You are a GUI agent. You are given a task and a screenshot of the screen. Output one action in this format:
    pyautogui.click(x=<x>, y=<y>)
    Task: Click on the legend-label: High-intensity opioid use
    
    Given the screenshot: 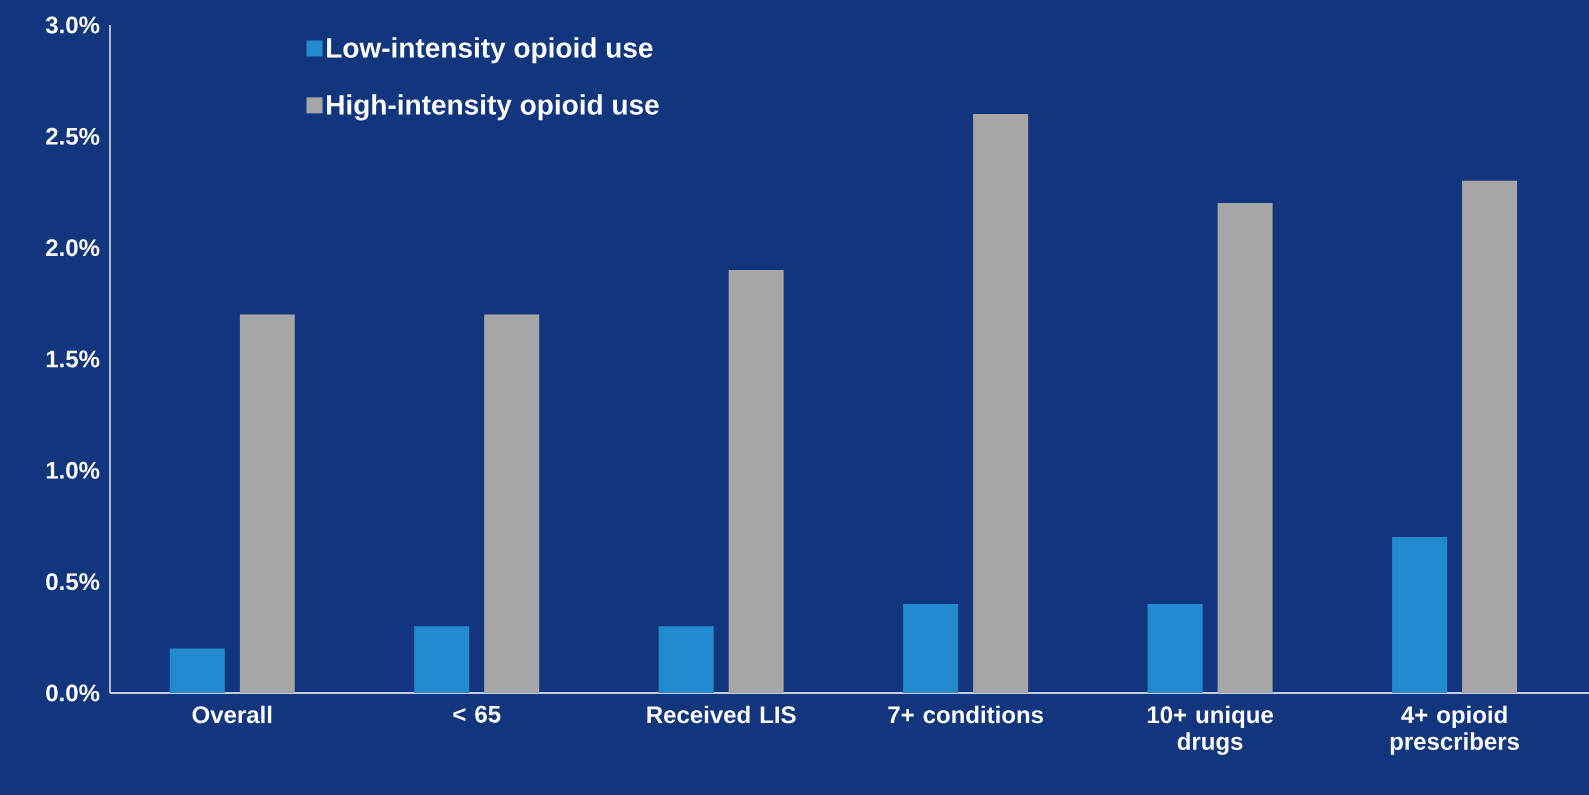 What is the action you would take?
    pyautogui.click(x=493, y=107)
    